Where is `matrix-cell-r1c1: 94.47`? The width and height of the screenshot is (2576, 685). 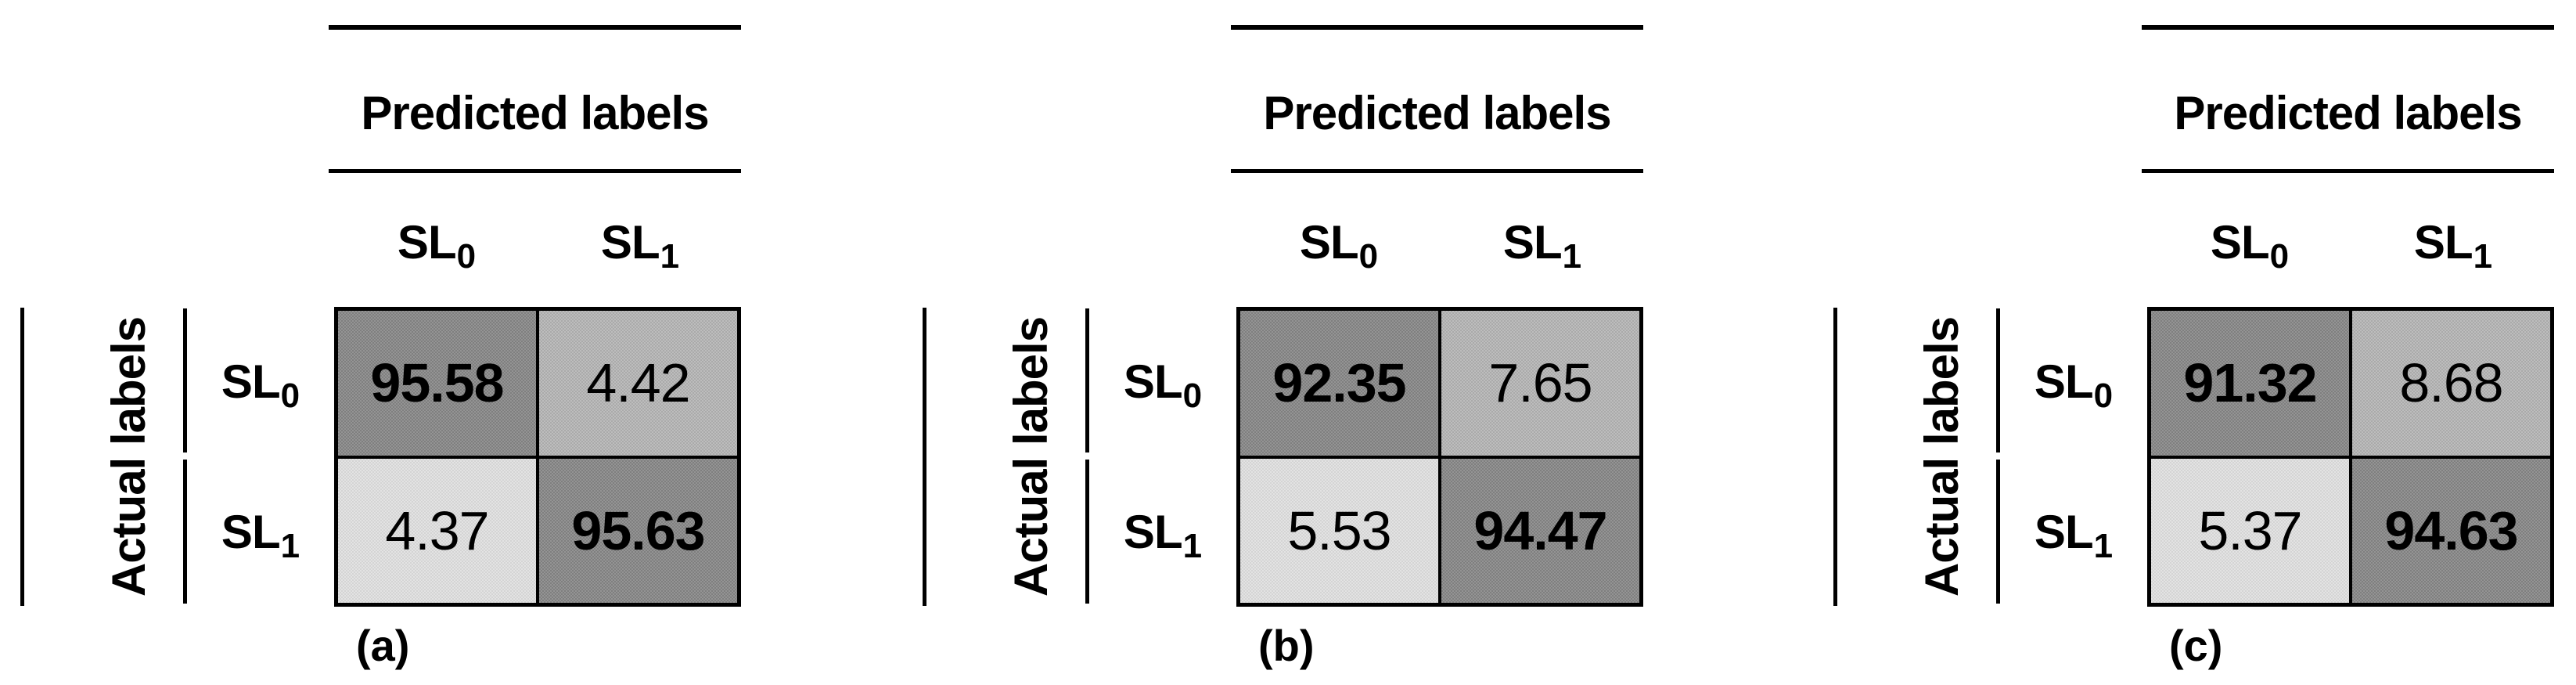
matrix-cell-r1c1: 94.47 is located at coordinates (1540, 530).